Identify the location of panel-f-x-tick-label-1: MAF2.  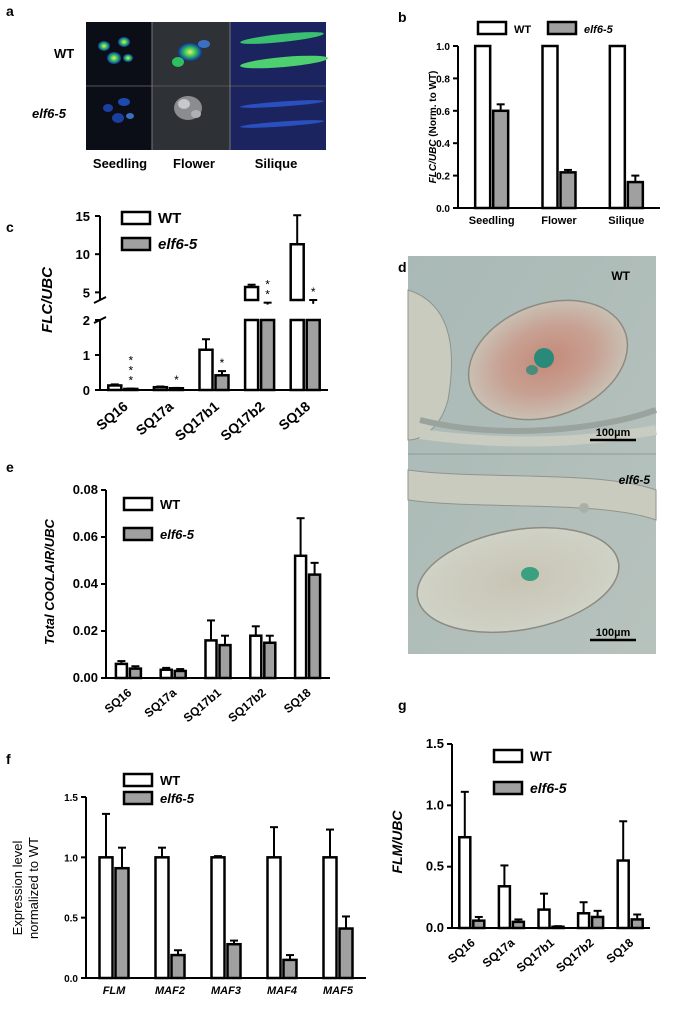
(170, 991).